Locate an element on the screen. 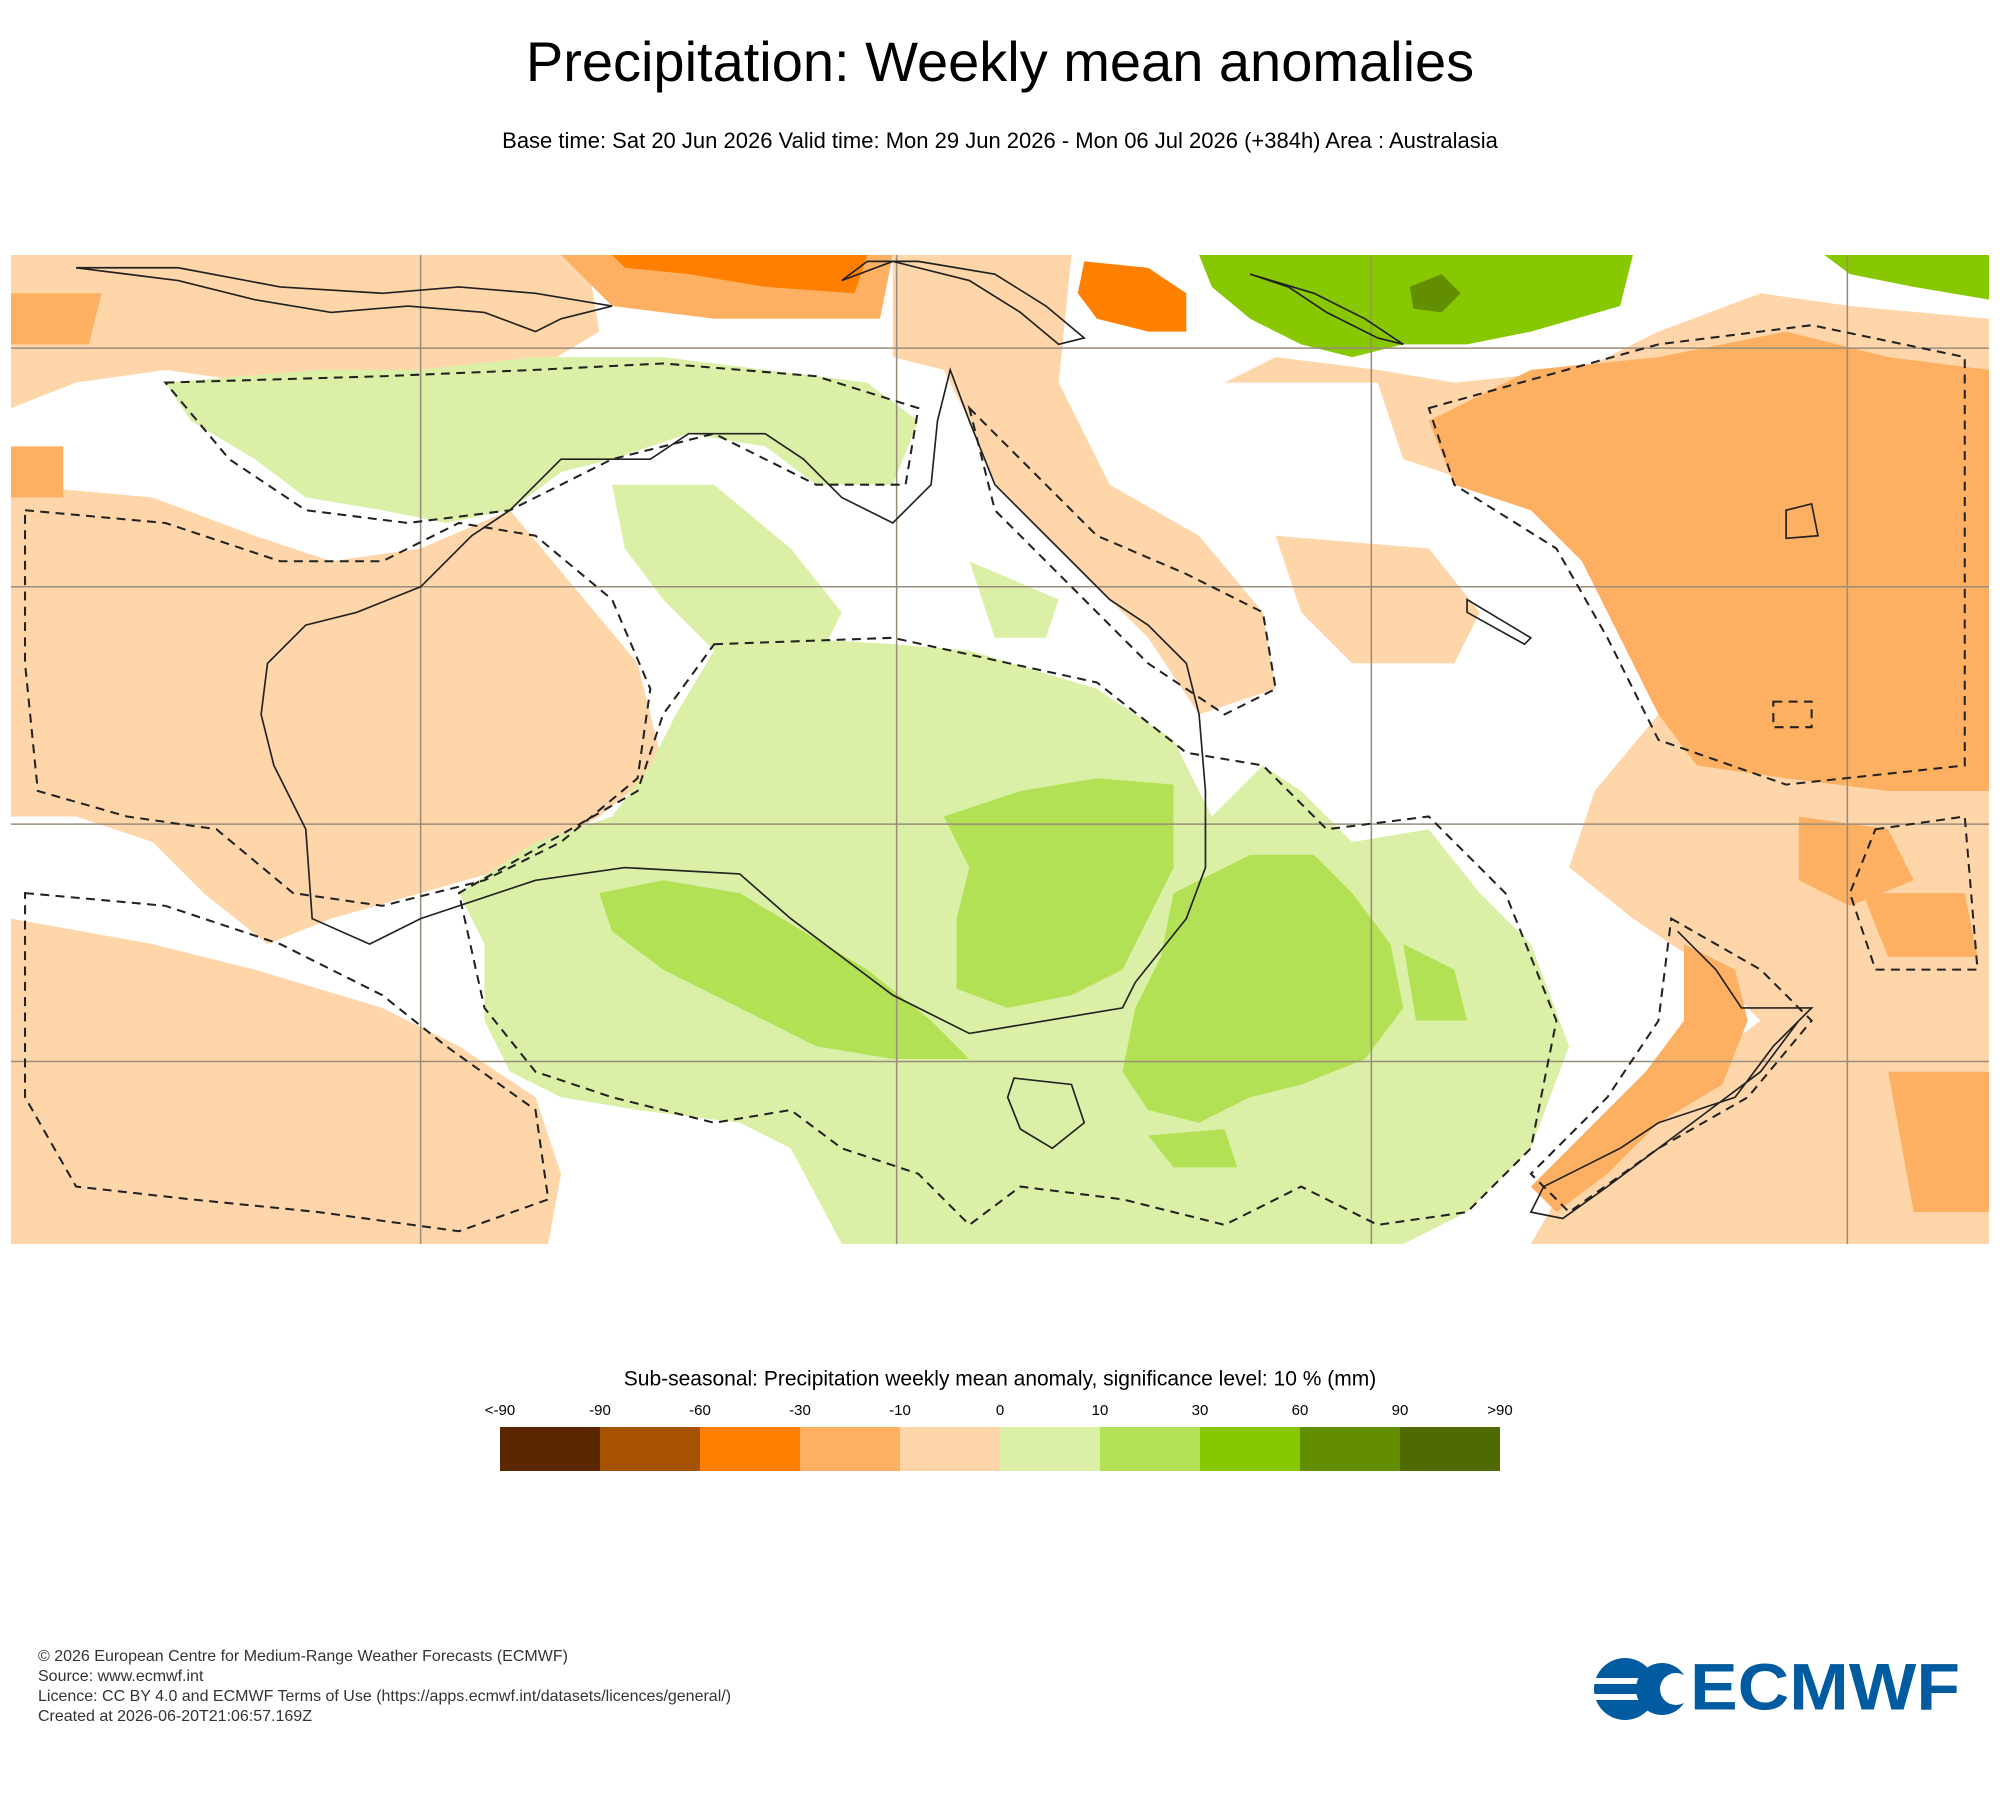 The image size is (2000, 1800). colorbar: <-90 -90 -60 -30 -10 0 10 30 60 90 >90 is located at coordinates (999, 1436).